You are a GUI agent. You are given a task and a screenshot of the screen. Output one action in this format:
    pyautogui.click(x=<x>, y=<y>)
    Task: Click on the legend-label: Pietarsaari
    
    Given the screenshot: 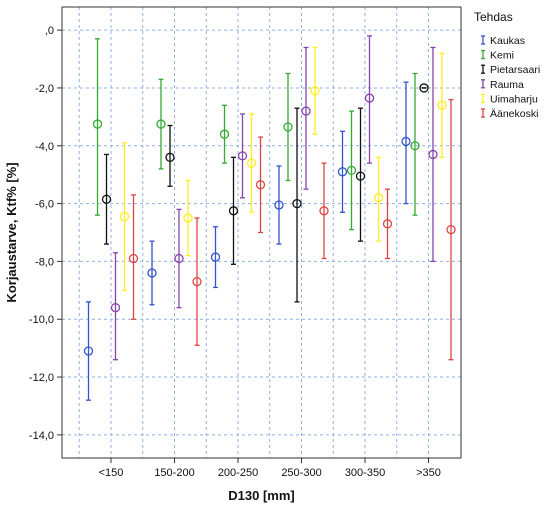 What is the action you would take?
    pyautogui.click(x=515, y=70)
    